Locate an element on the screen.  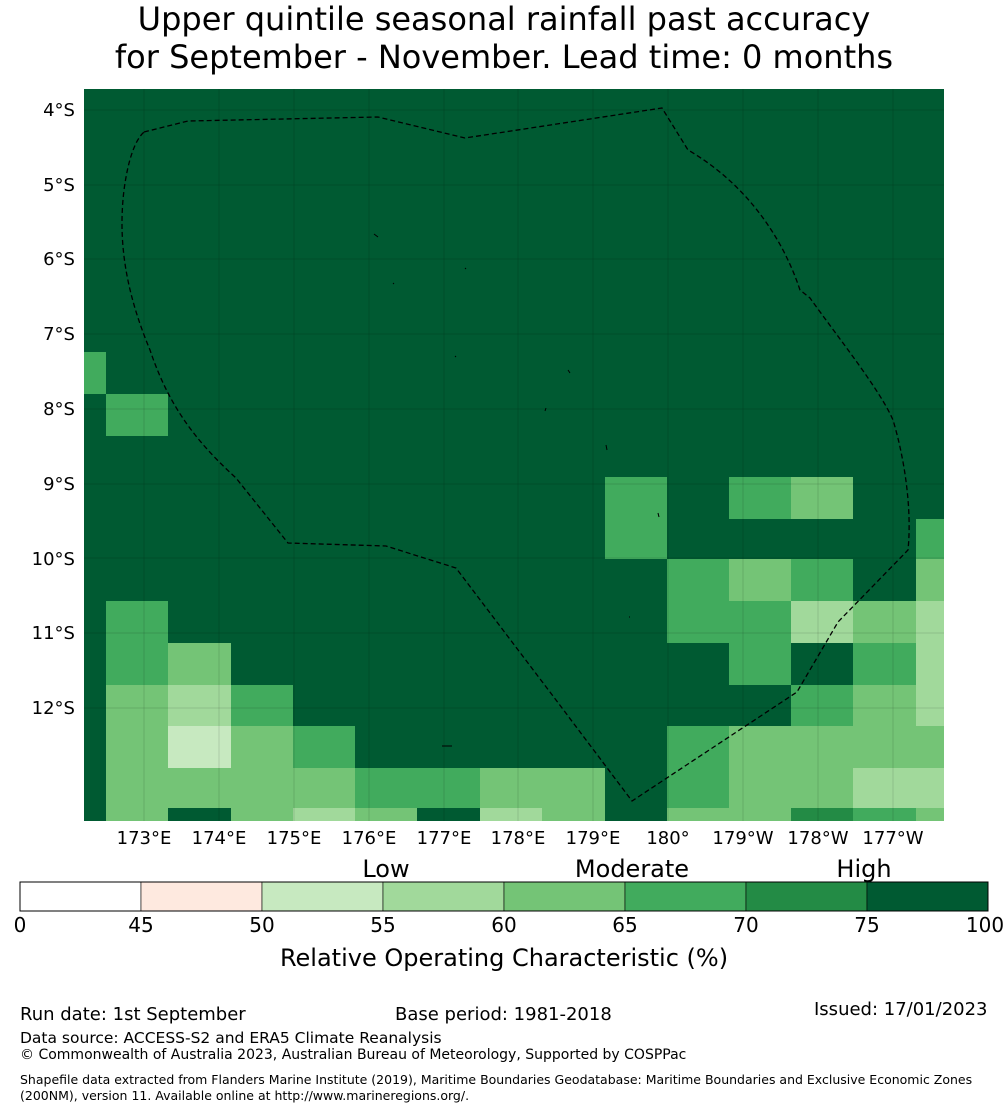
colorbar-segments is located at coordinates (504, 896).